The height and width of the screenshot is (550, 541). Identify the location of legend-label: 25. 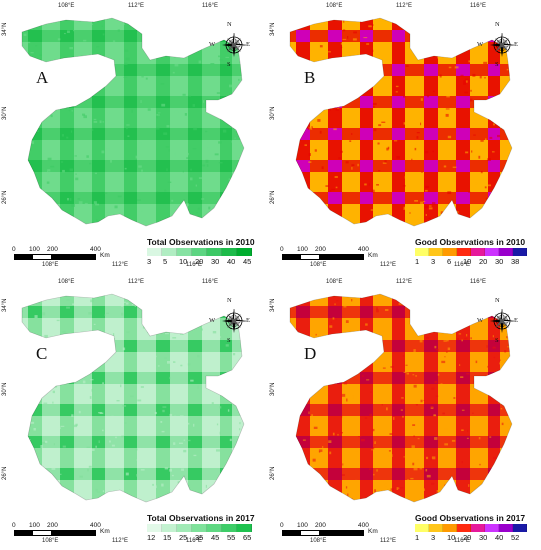
(183, 537).